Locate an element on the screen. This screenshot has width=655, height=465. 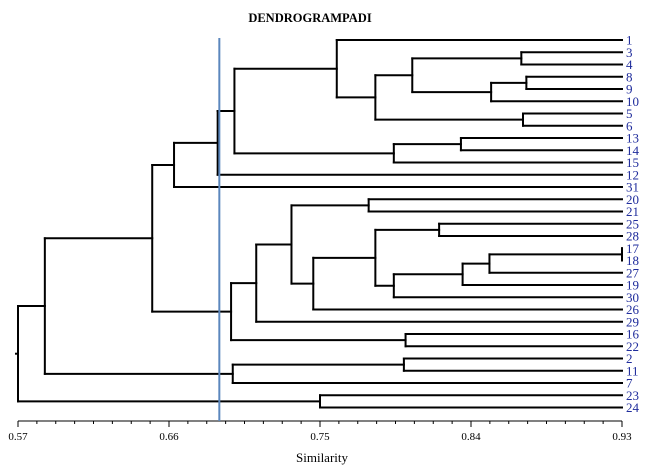
x-tick-label: 0.93 is located at coordinates (622, 437).